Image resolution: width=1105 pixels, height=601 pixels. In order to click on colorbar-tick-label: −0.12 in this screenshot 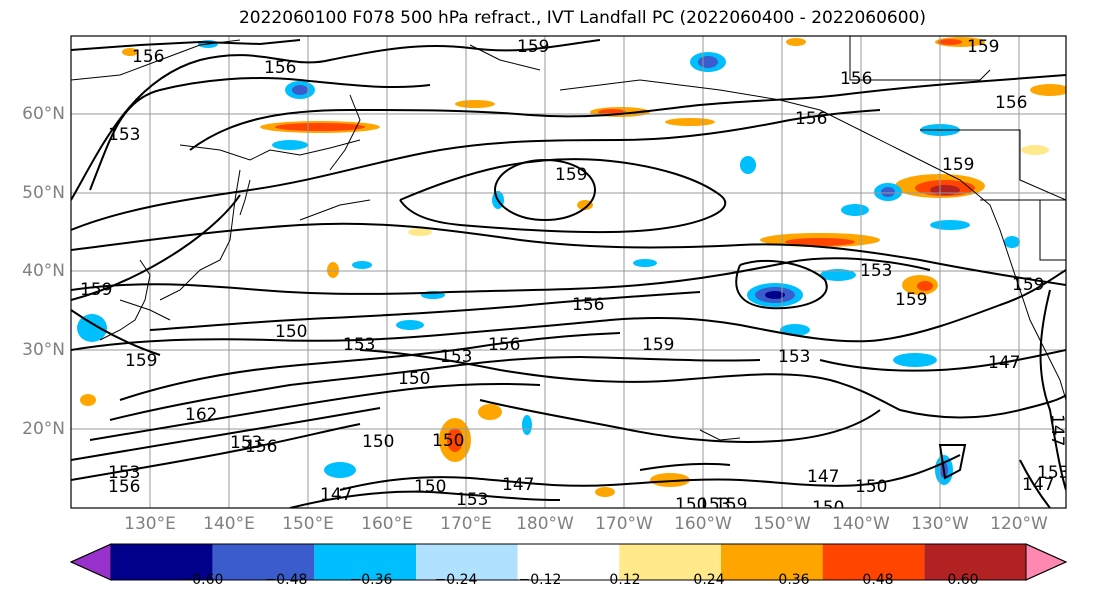, I will do `click(540, 580)`.